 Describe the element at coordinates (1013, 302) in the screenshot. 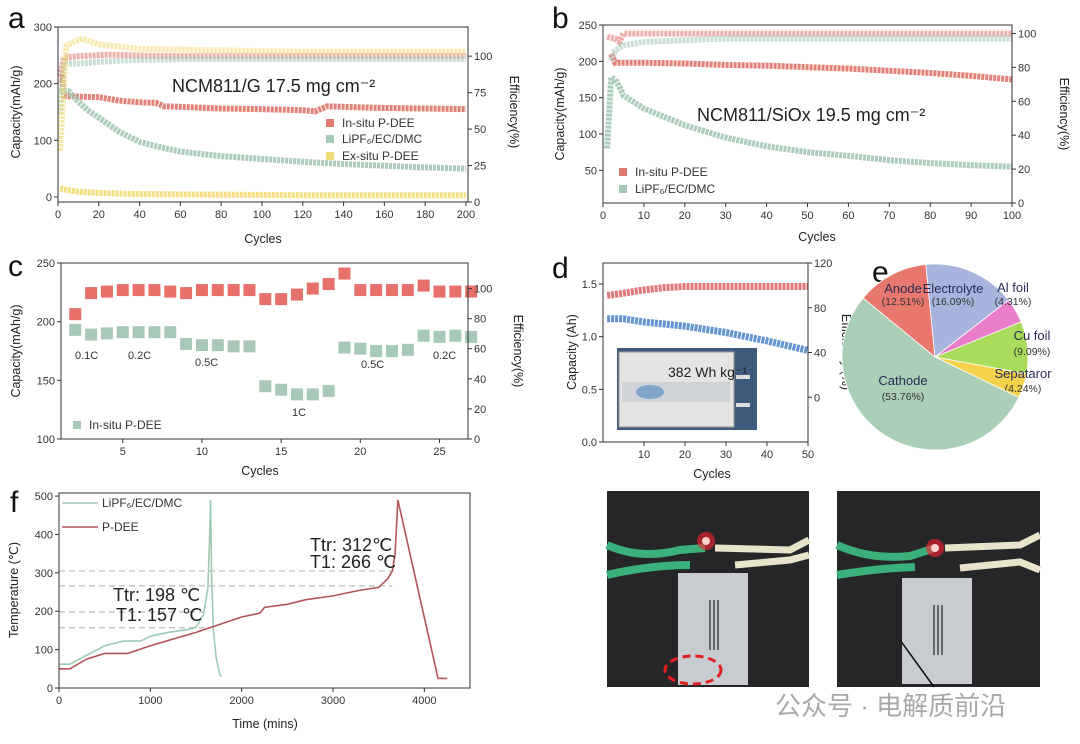

I see `pie-percent: (4.31%)` at that location.